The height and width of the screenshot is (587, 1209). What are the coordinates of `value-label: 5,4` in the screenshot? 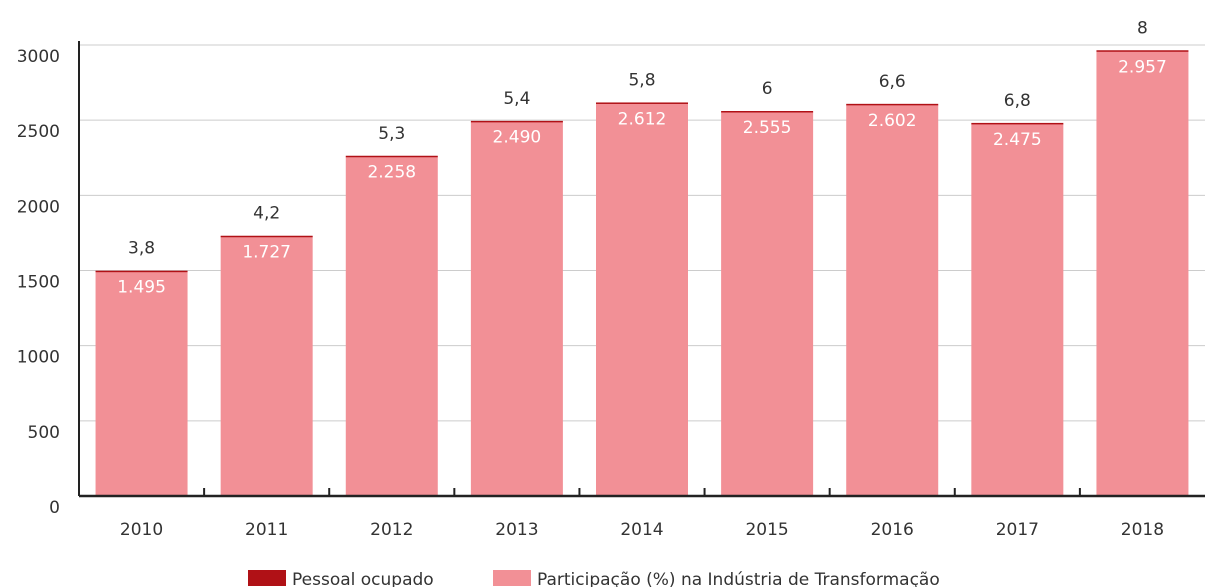 It's located at (516, 99).